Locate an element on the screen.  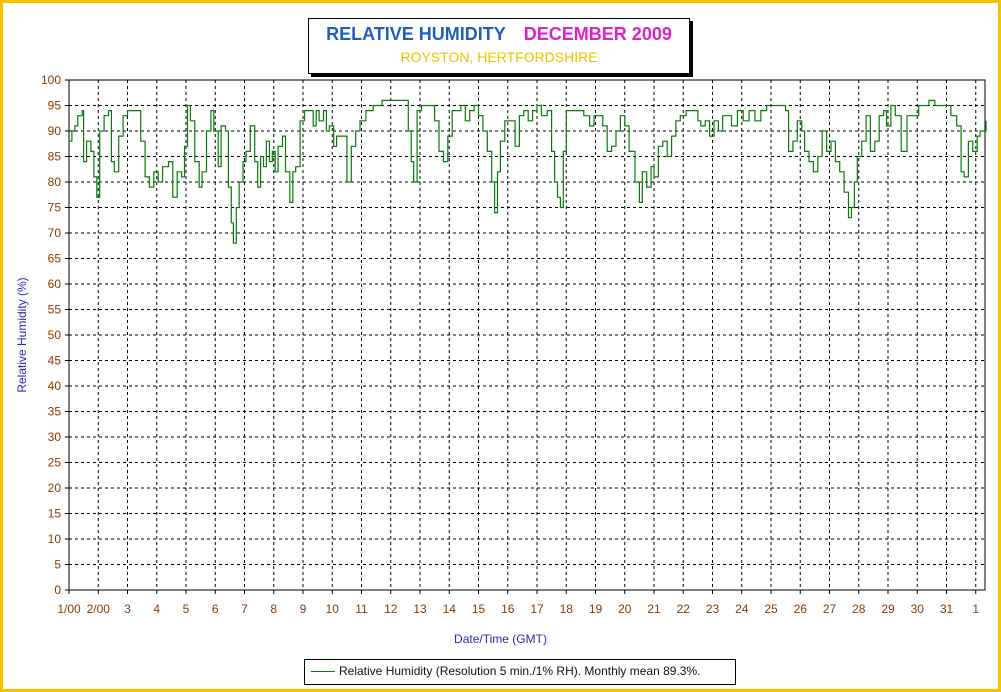
x-tick-label: 21 is located at coordinates (654, 609).